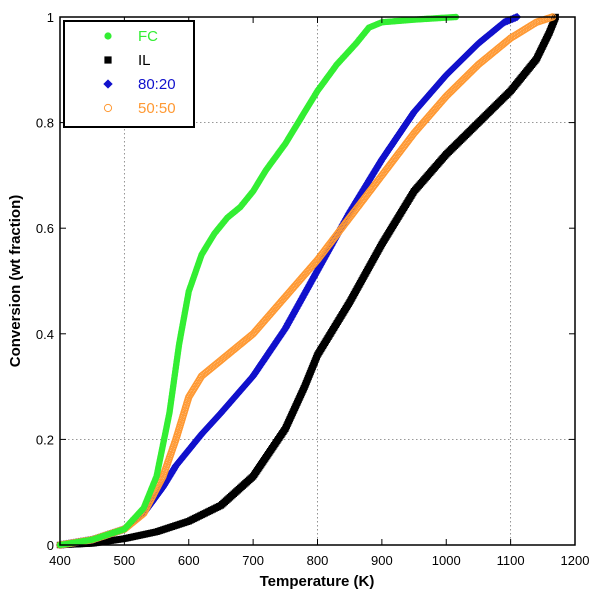  Describe the element at coordinates (382, 560) in the screenshot. I see `x-tick-label: 900` at that location.